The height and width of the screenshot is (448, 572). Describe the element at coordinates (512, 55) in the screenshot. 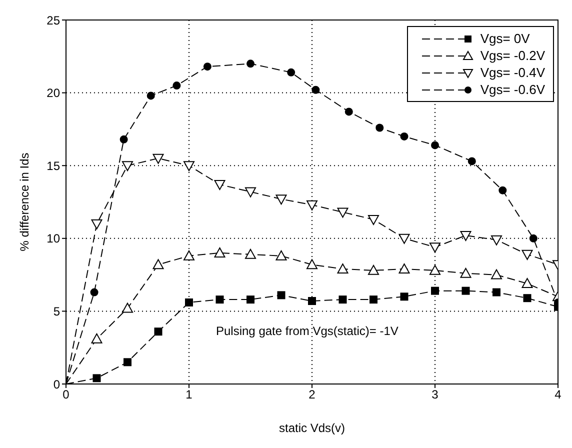

I see `legend-label: Vgs= -0.2V` at that location.